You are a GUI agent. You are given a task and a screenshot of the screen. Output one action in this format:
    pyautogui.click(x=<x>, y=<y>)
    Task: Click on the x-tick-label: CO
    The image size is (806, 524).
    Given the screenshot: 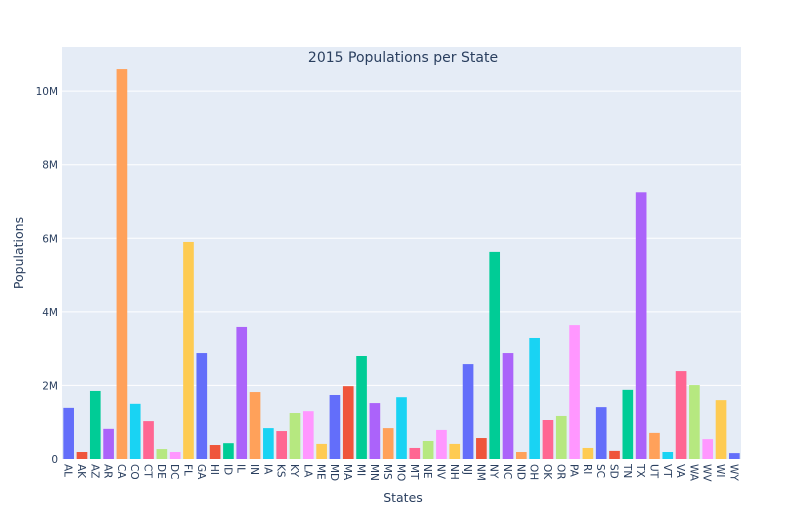 What is the action you would take?
    pyautogui.click(x=134, y=472)
    